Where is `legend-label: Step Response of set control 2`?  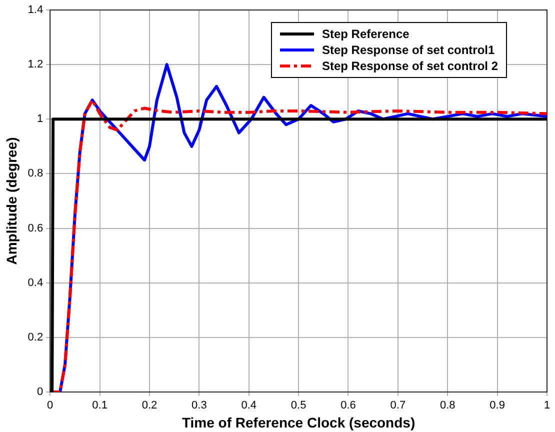
legend-label: Step Response of set control 2 is located at coordinates (410, 66).